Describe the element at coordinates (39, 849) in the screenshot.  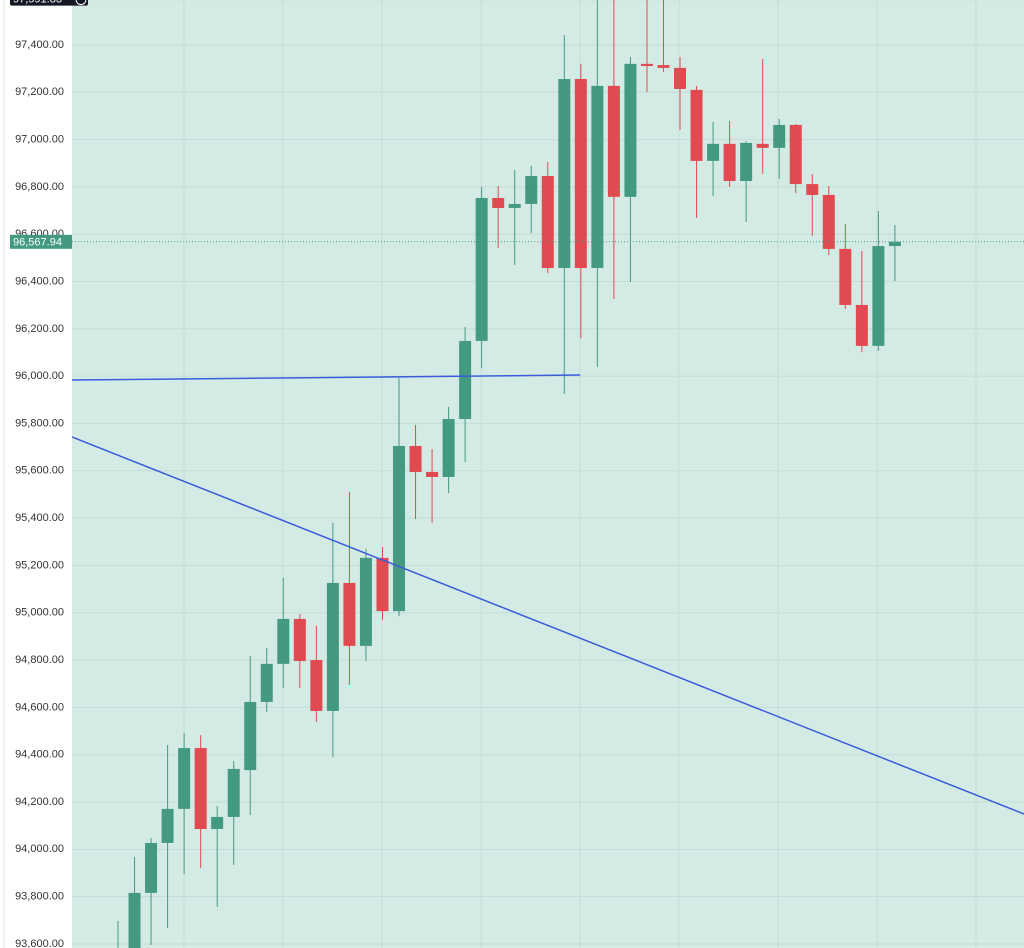
I see `y-tick-label: 94,000.00` at that location.